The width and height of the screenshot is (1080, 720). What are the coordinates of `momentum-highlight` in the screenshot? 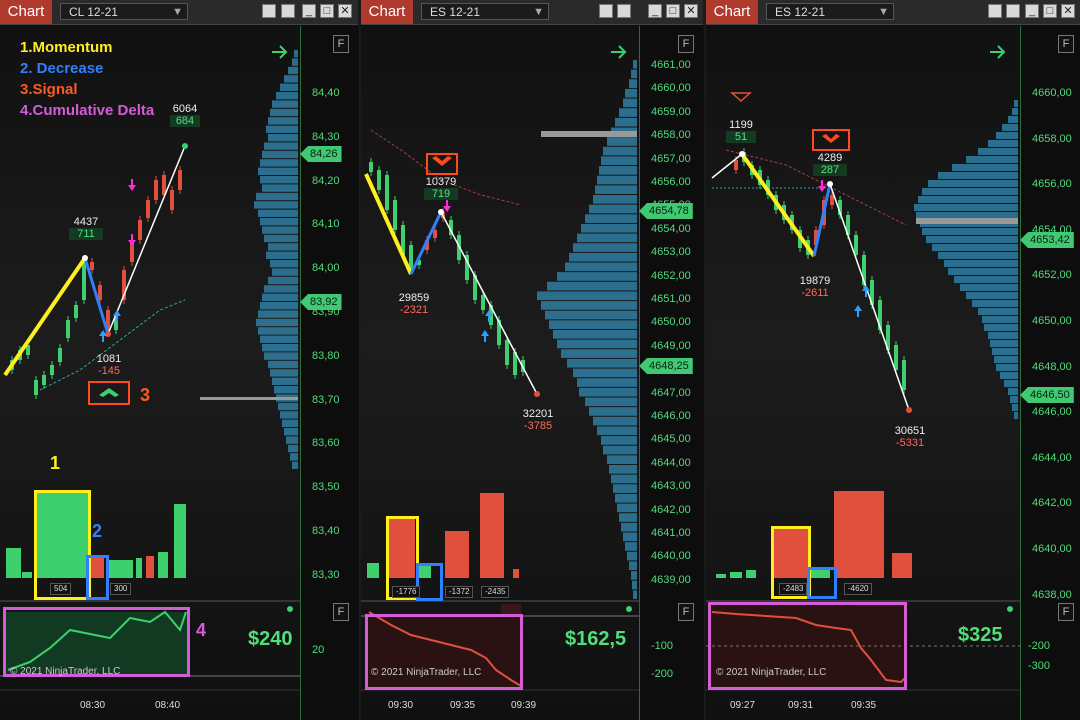 It's located at (62, 545).